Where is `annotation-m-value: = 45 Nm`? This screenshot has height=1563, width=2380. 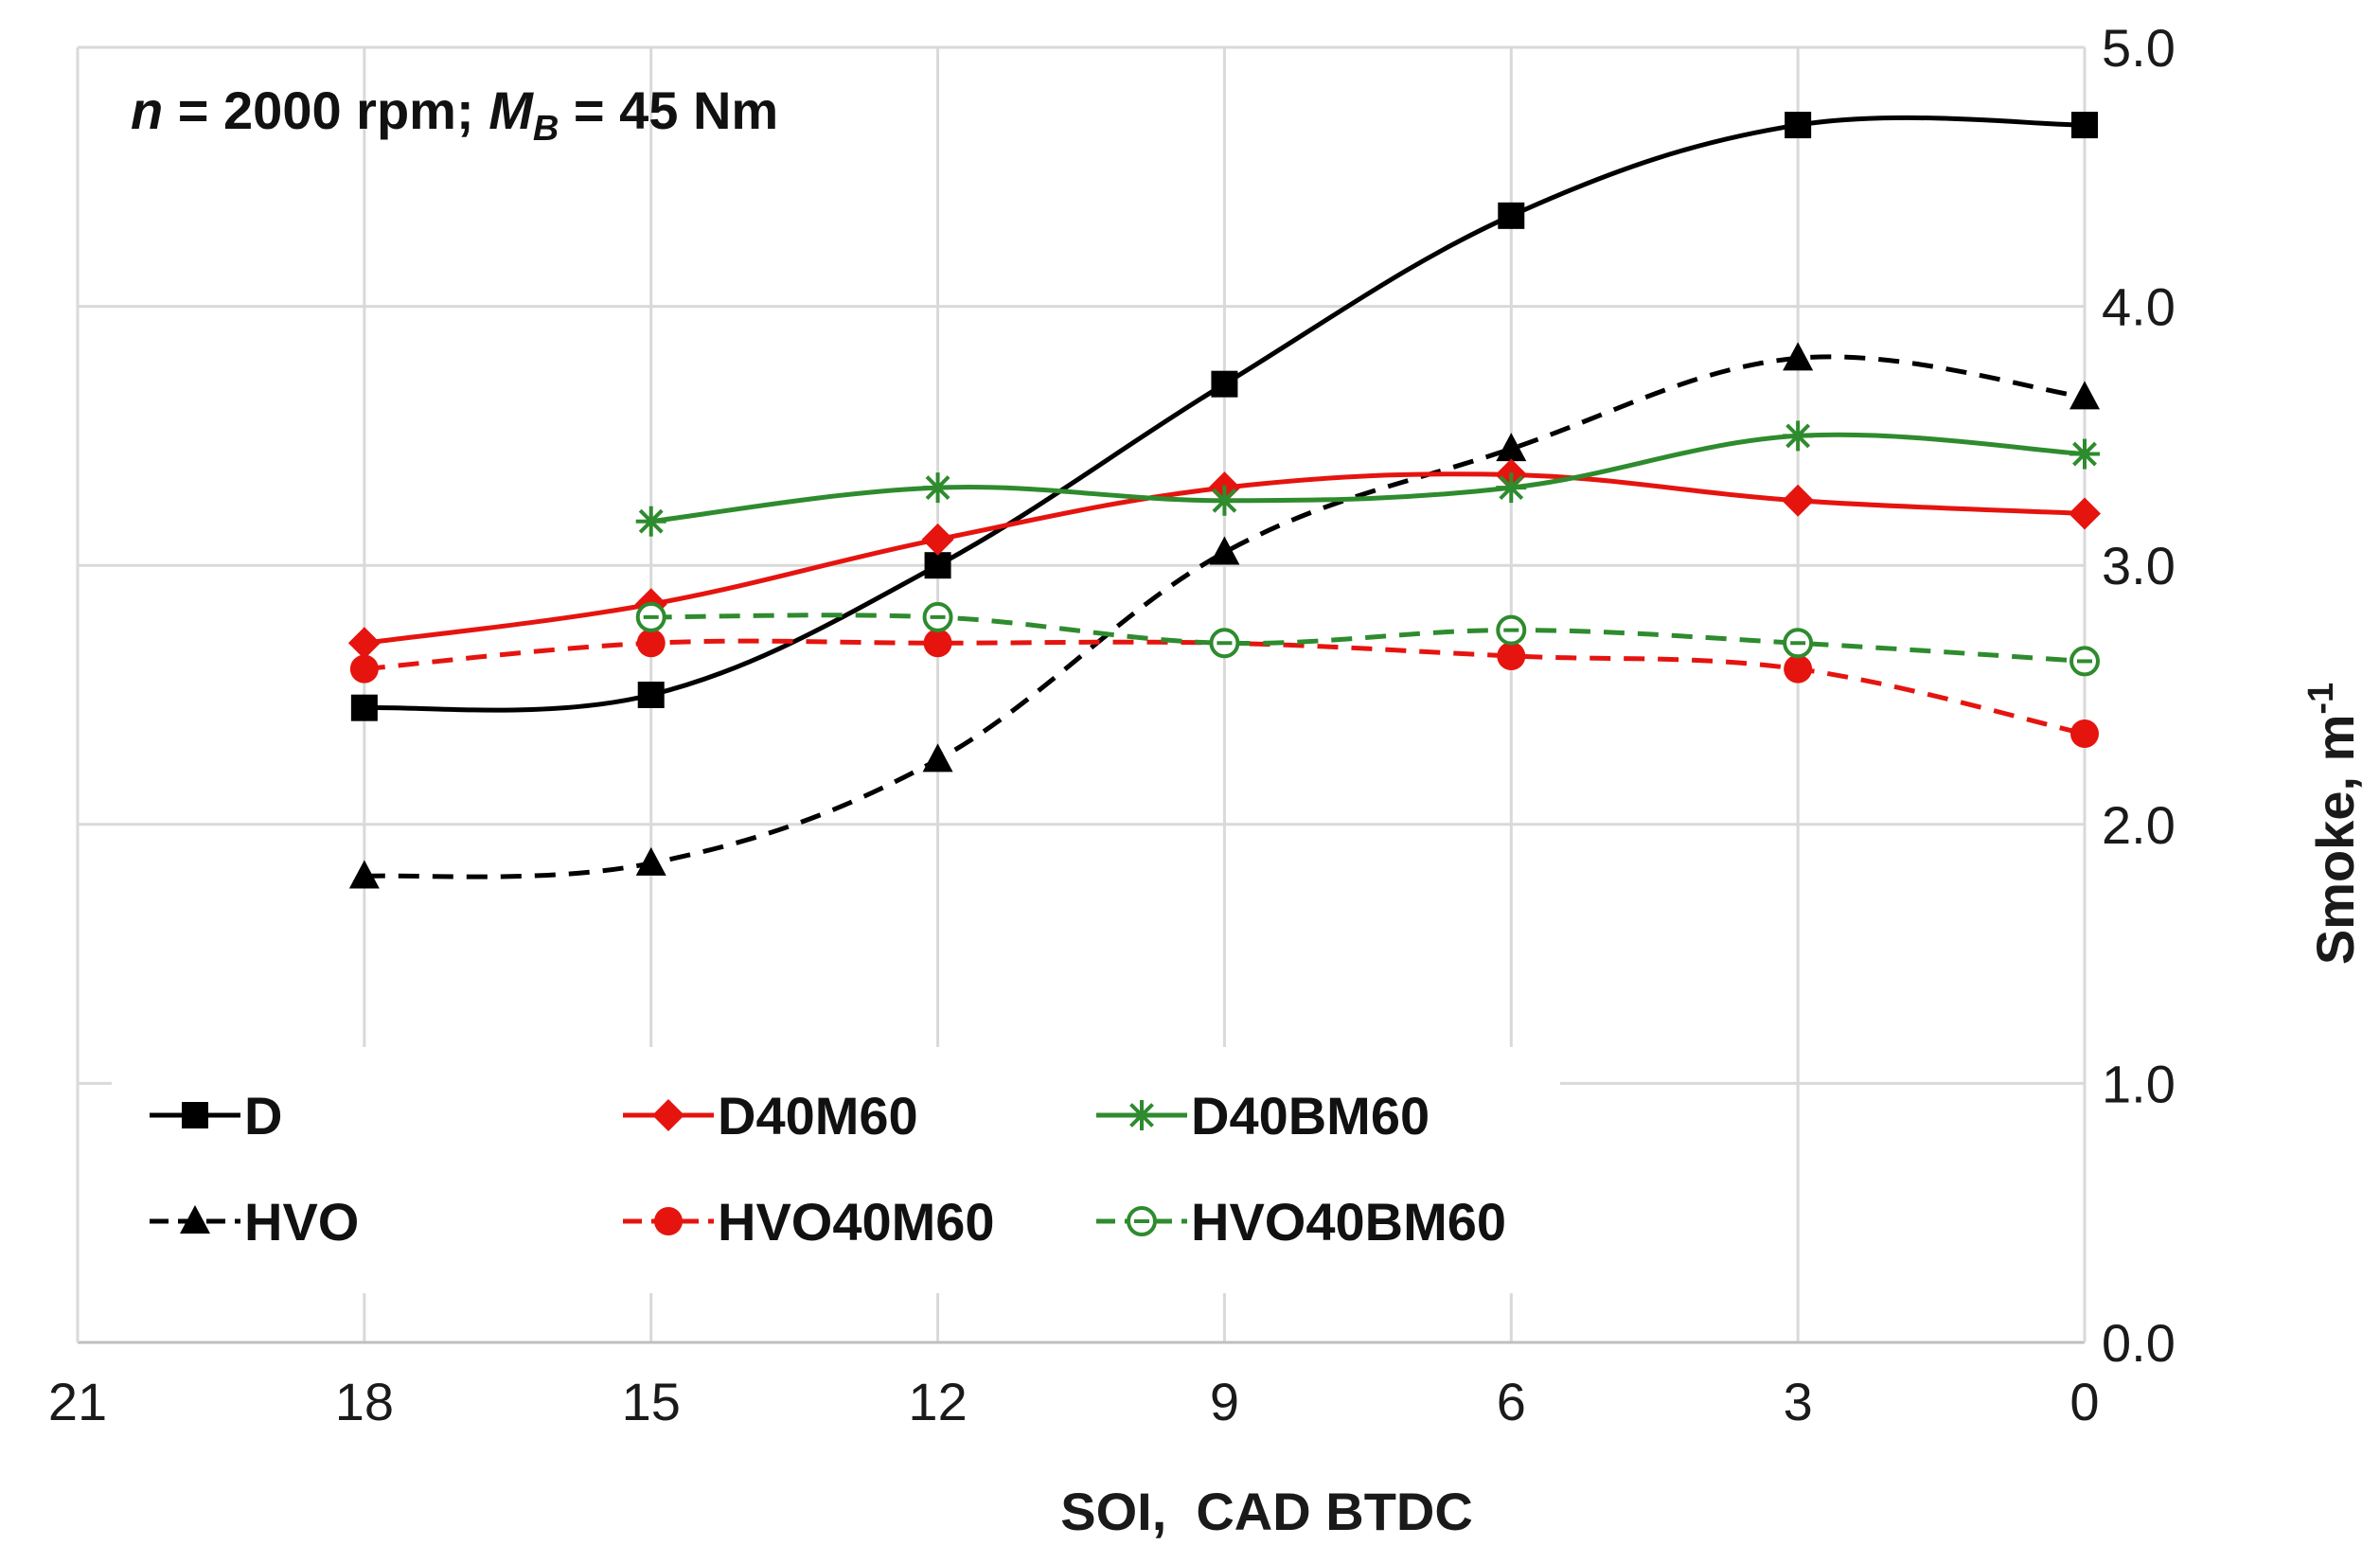 annotation-m-value: = 45 Nm is located at coordinates (668, 110).